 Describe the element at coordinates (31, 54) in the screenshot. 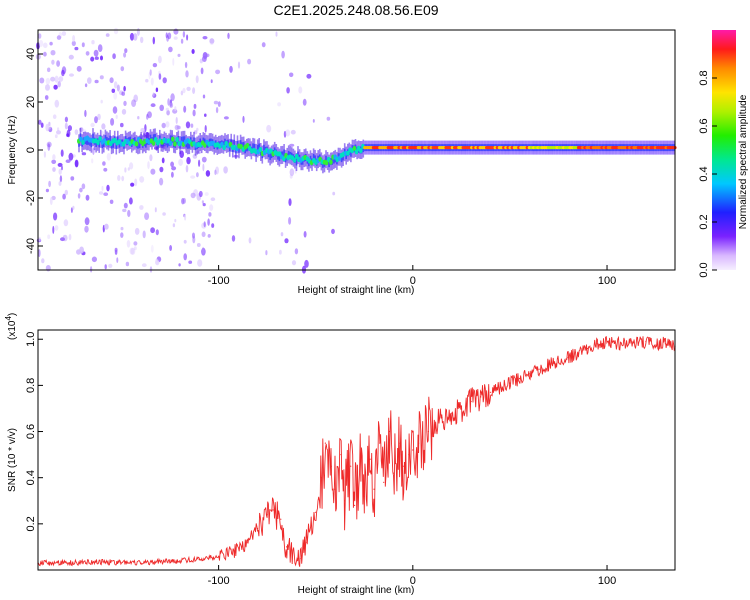

I see `heatmap-y-tick-label: 40` at that location.